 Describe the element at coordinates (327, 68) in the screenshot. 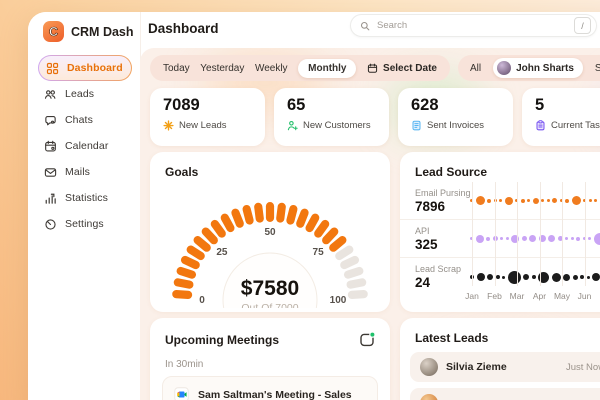

I see `tab-monthly: Monthly` at that location.